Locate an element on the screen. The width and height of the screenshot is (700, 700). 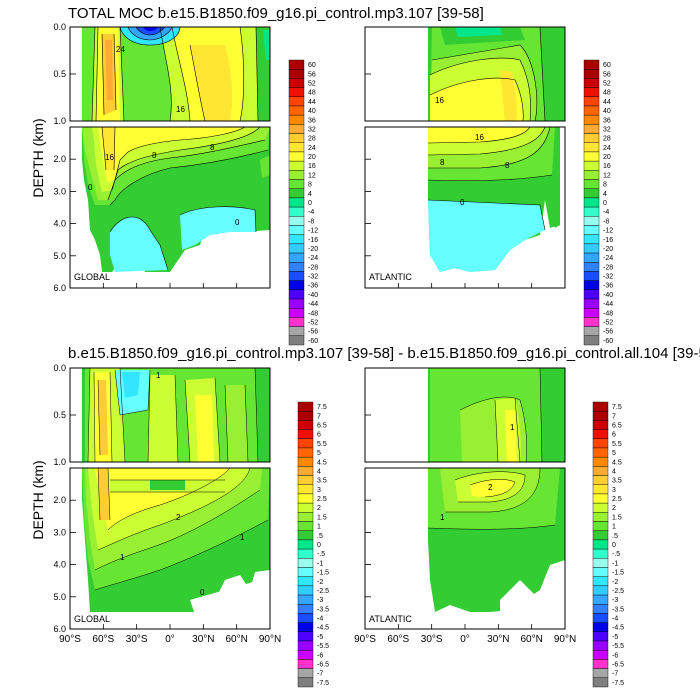
colorbar-label: -16 is located at coordinates (313, 240).